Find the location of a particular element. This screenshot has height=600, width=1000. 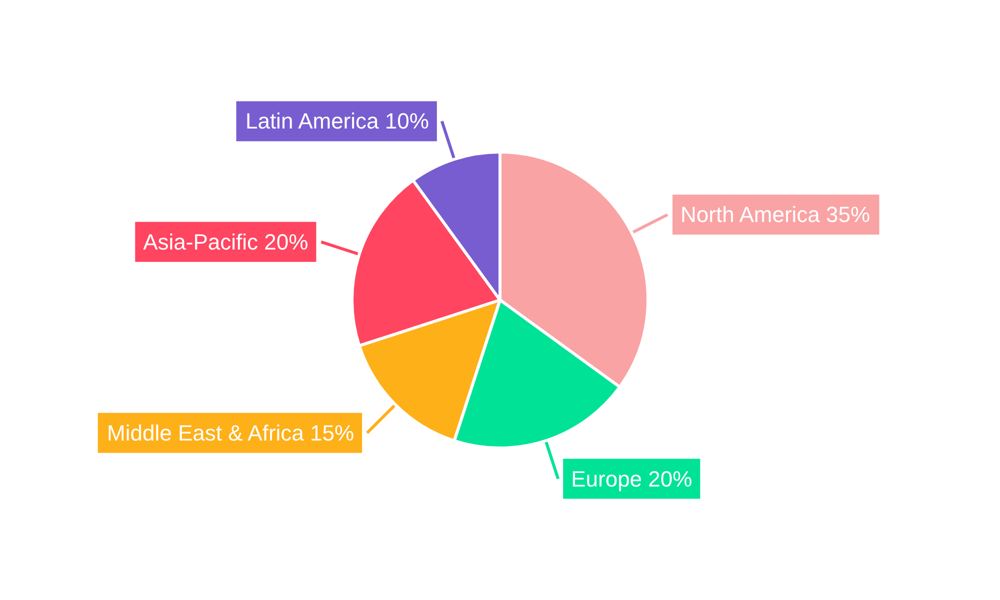

slice-label: Latin America 10% is located at coordinates (337, 121).